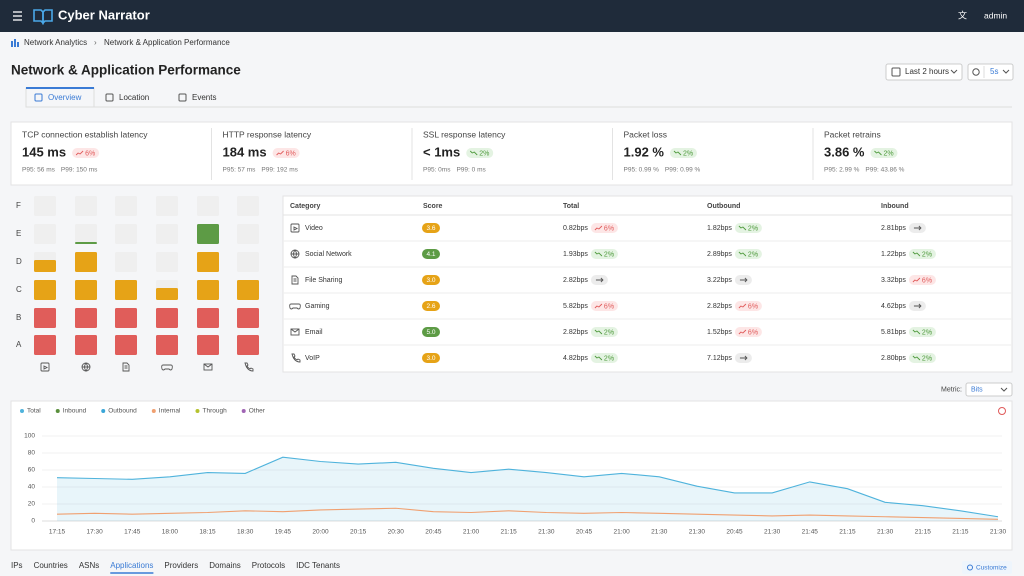 This screenshot has height=576, width=1024. I want to click on cell-value: 3.32bps, so click(893, 280).